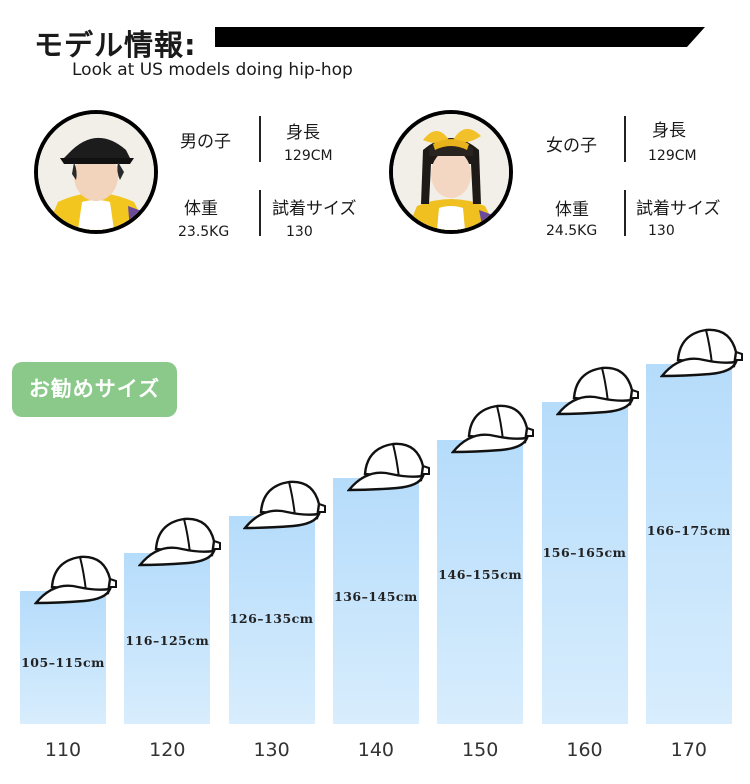  I want to click on size-bar-110: 105–115cm, so click(63, 657).